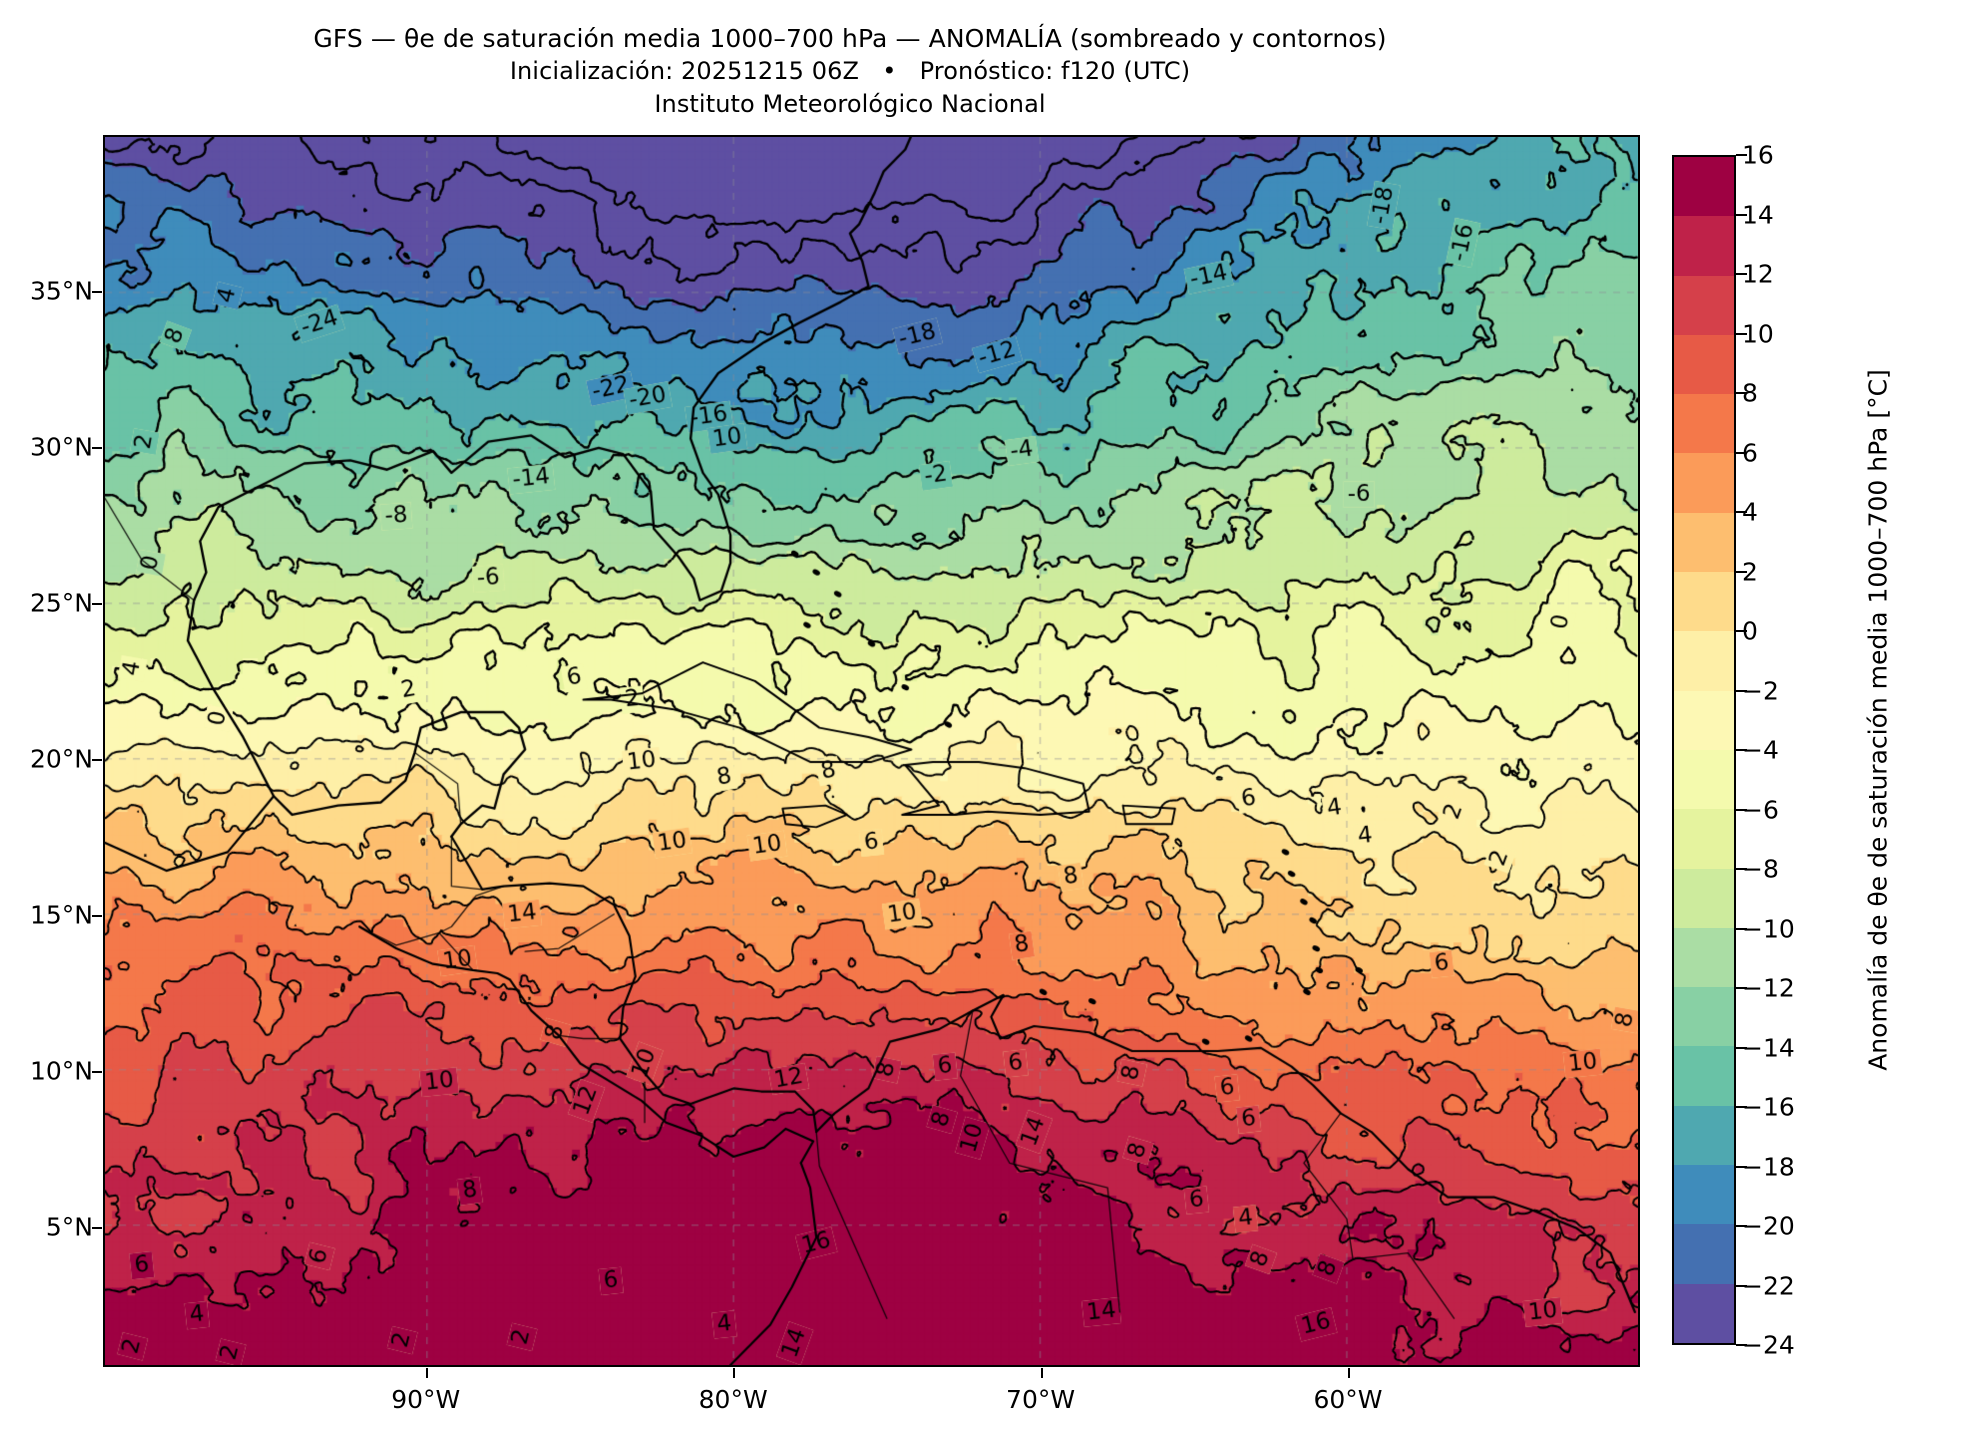  I want to click on colorbar-tick-label: 10, so click(1758, 333).